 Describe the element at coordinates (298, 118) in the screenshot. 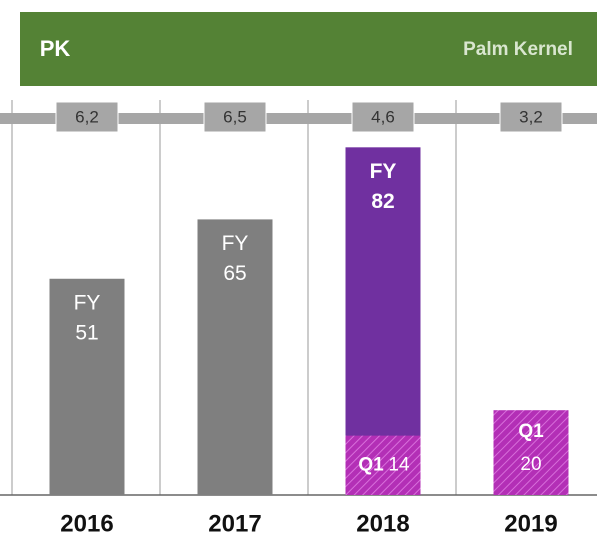

I see `ratio-band` at that location.